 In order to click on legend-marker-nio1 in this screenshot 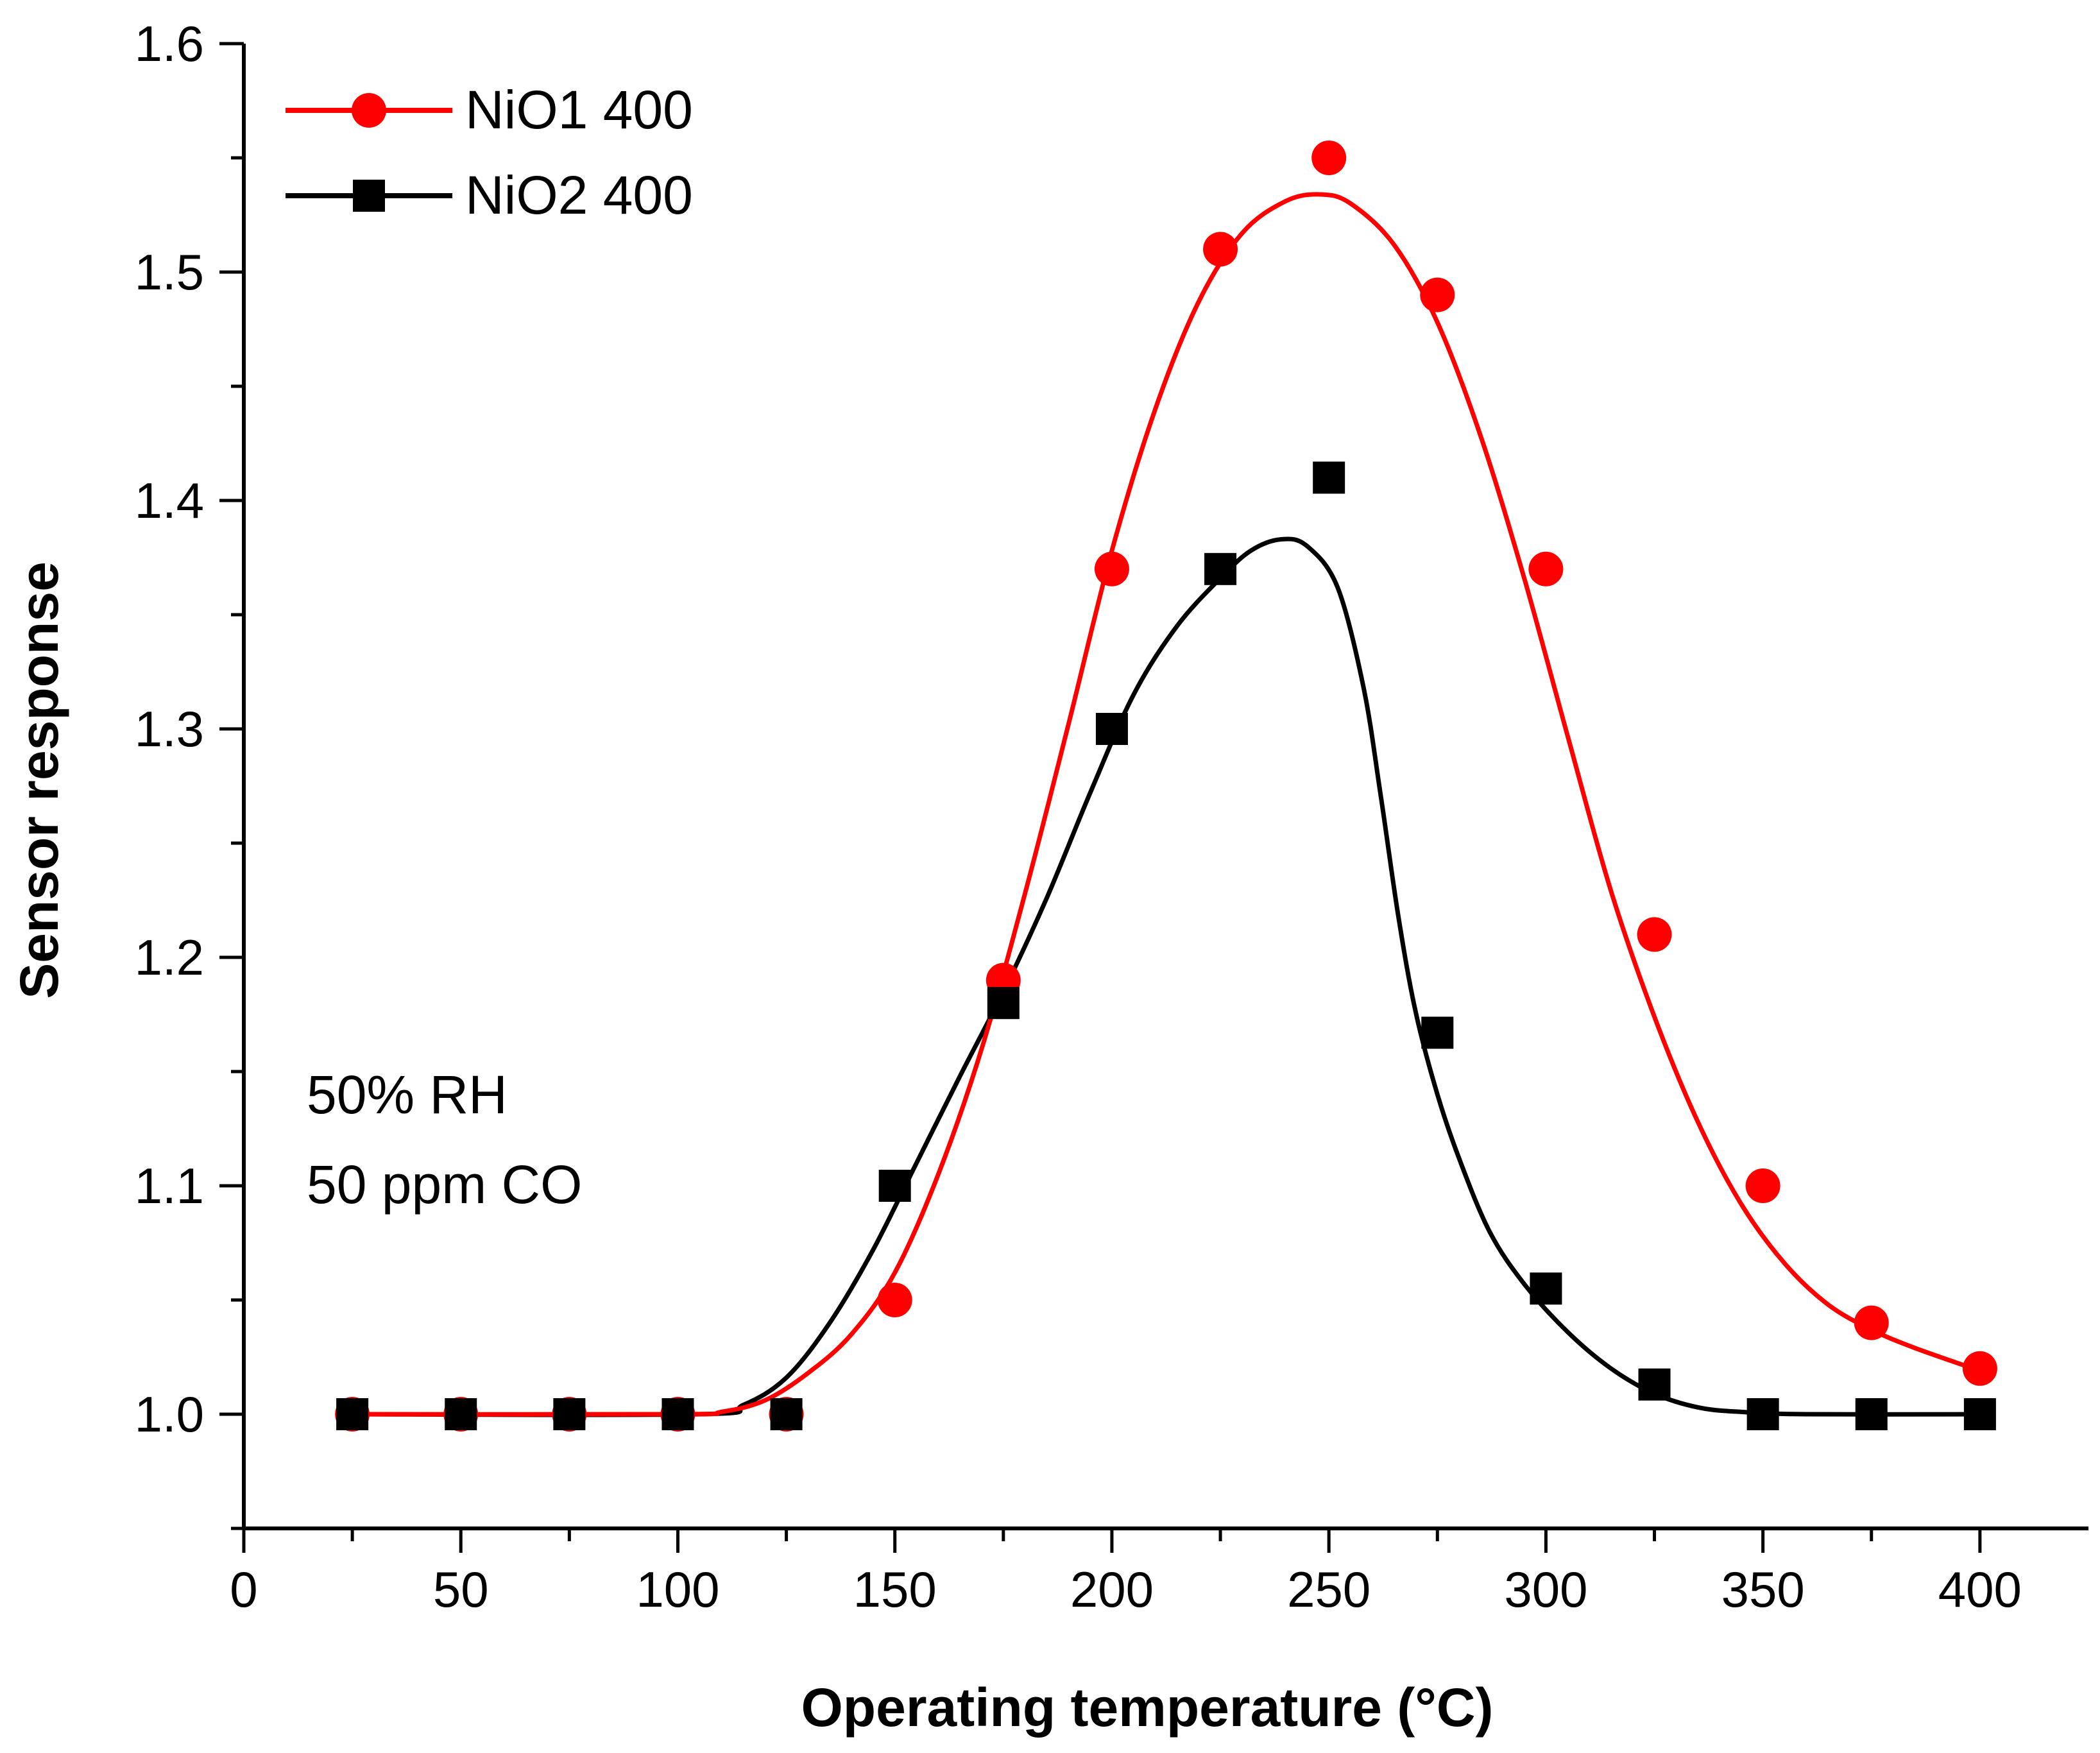, I will do `click(369, 111)`.